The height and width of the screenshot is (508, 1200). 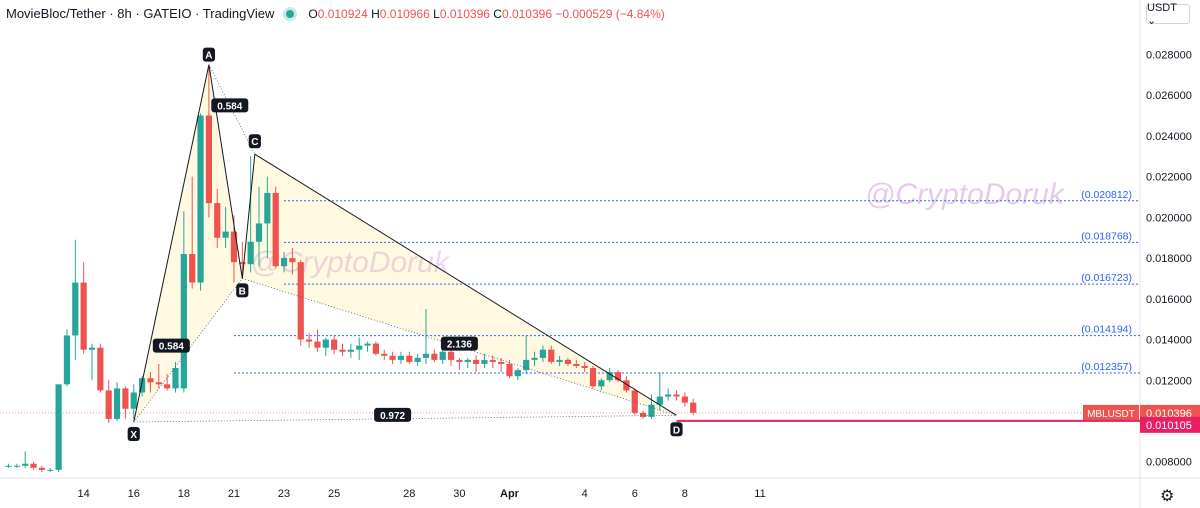 What do you see at coordinates (405, 418) in the screenshot?
I see `pattern-ratio-xd` at bounding box center [405, 418].